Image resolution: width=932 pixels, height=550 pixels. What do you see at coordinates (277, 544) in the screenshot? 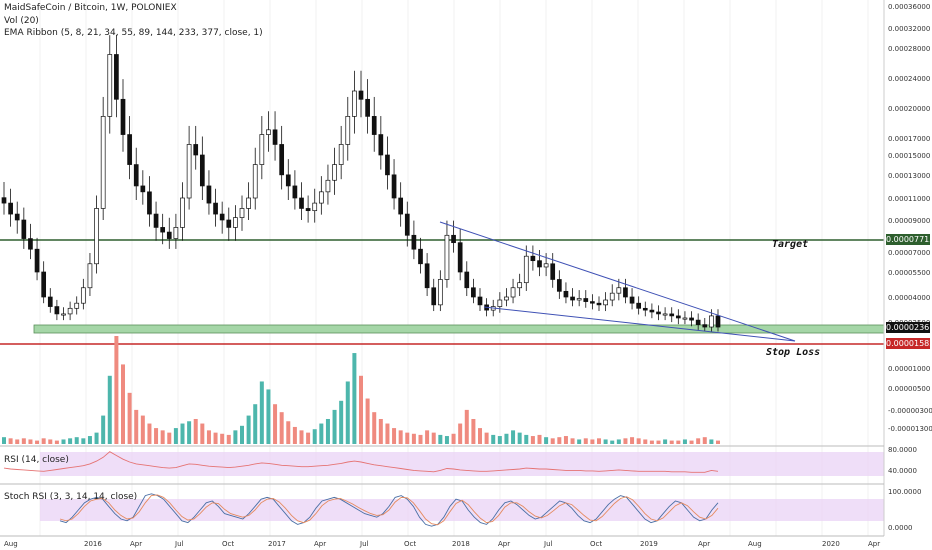
I see `time-tick-label: 2017` at bounding box center [277, 544].